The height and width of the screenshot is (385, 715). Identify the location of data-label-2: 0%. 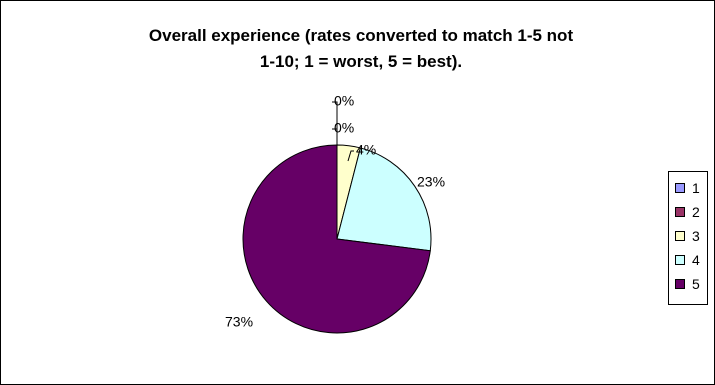
(344, 128).